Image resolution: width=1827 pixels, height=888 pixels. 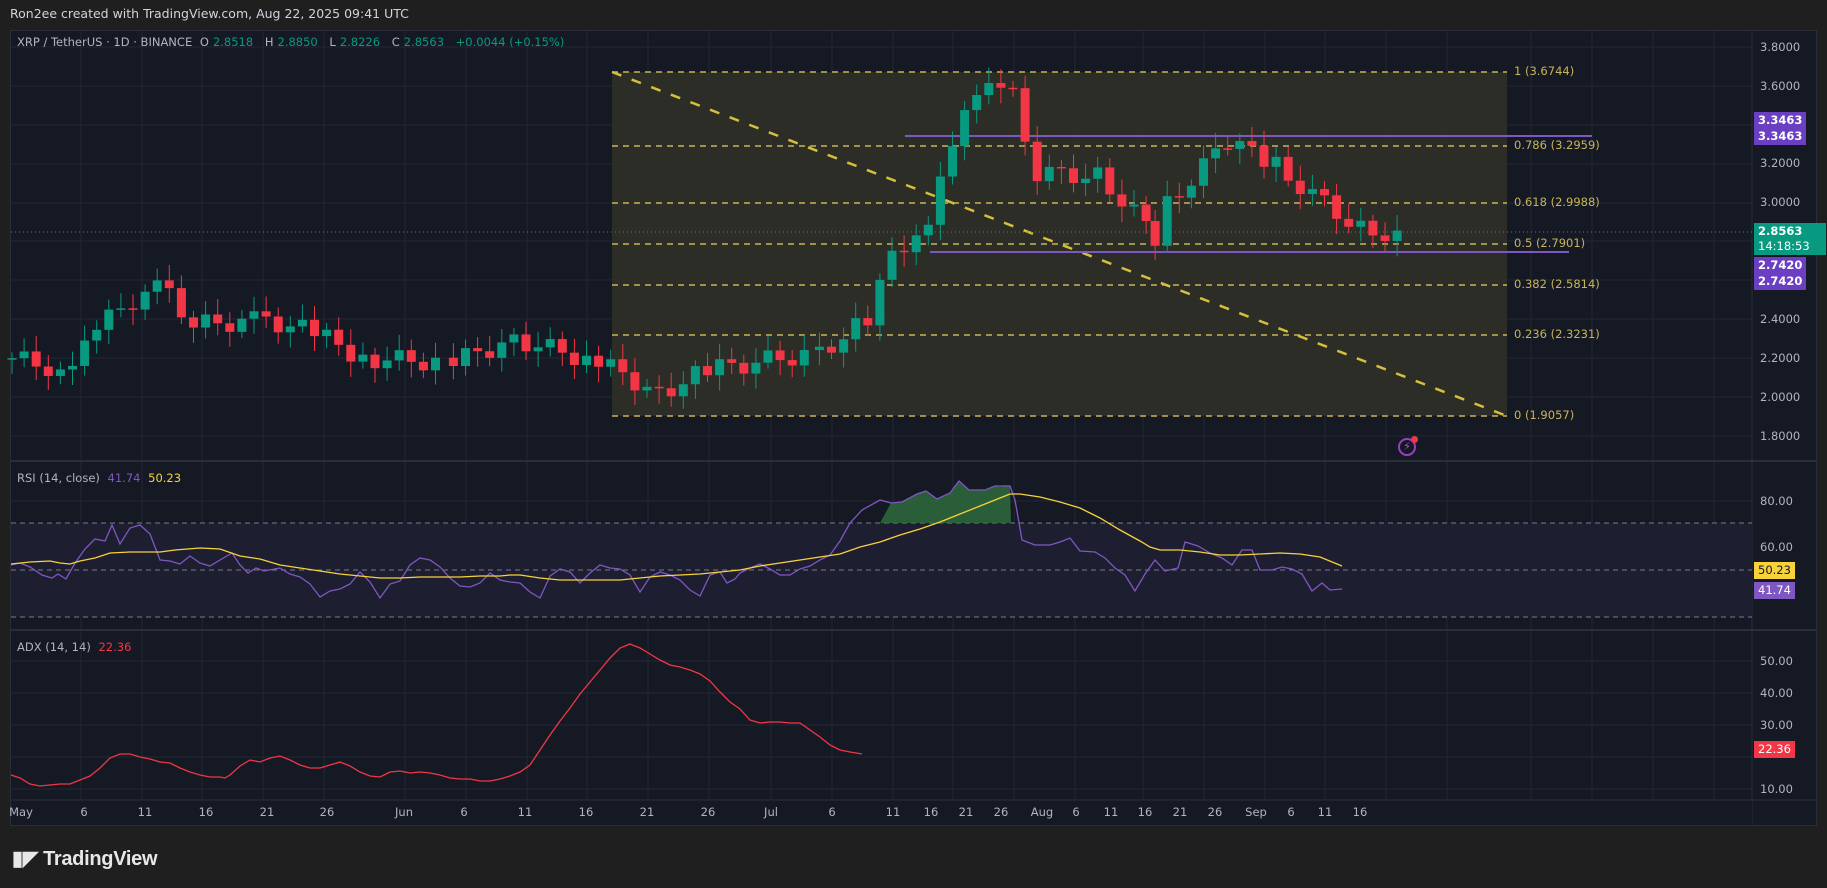 I want to click on adx-tick: 30.00, so click(x=1776, y=725).